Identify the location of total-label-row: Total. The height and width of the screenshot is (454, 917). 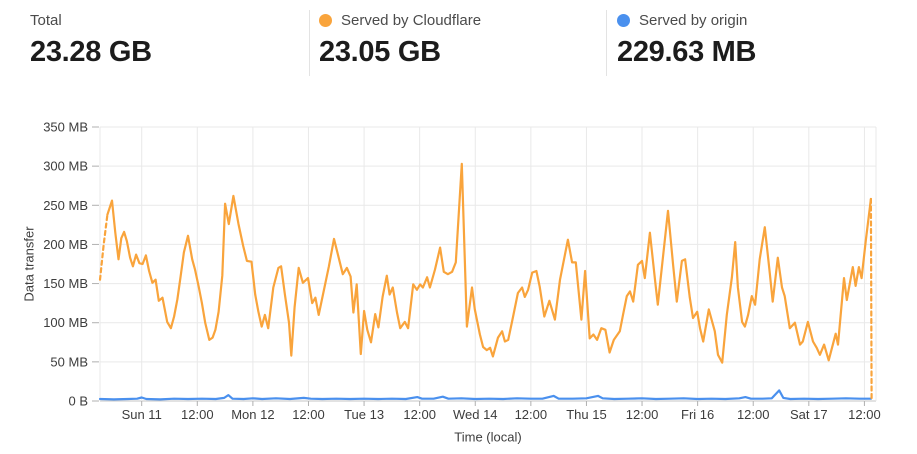
(169, 20).